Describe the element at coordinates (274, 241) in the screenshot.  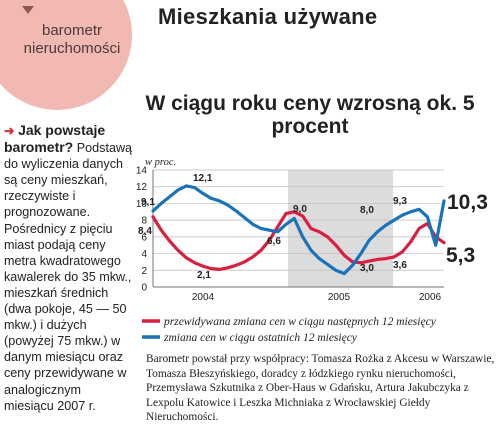
I see `data-label: 6,6` at that location.